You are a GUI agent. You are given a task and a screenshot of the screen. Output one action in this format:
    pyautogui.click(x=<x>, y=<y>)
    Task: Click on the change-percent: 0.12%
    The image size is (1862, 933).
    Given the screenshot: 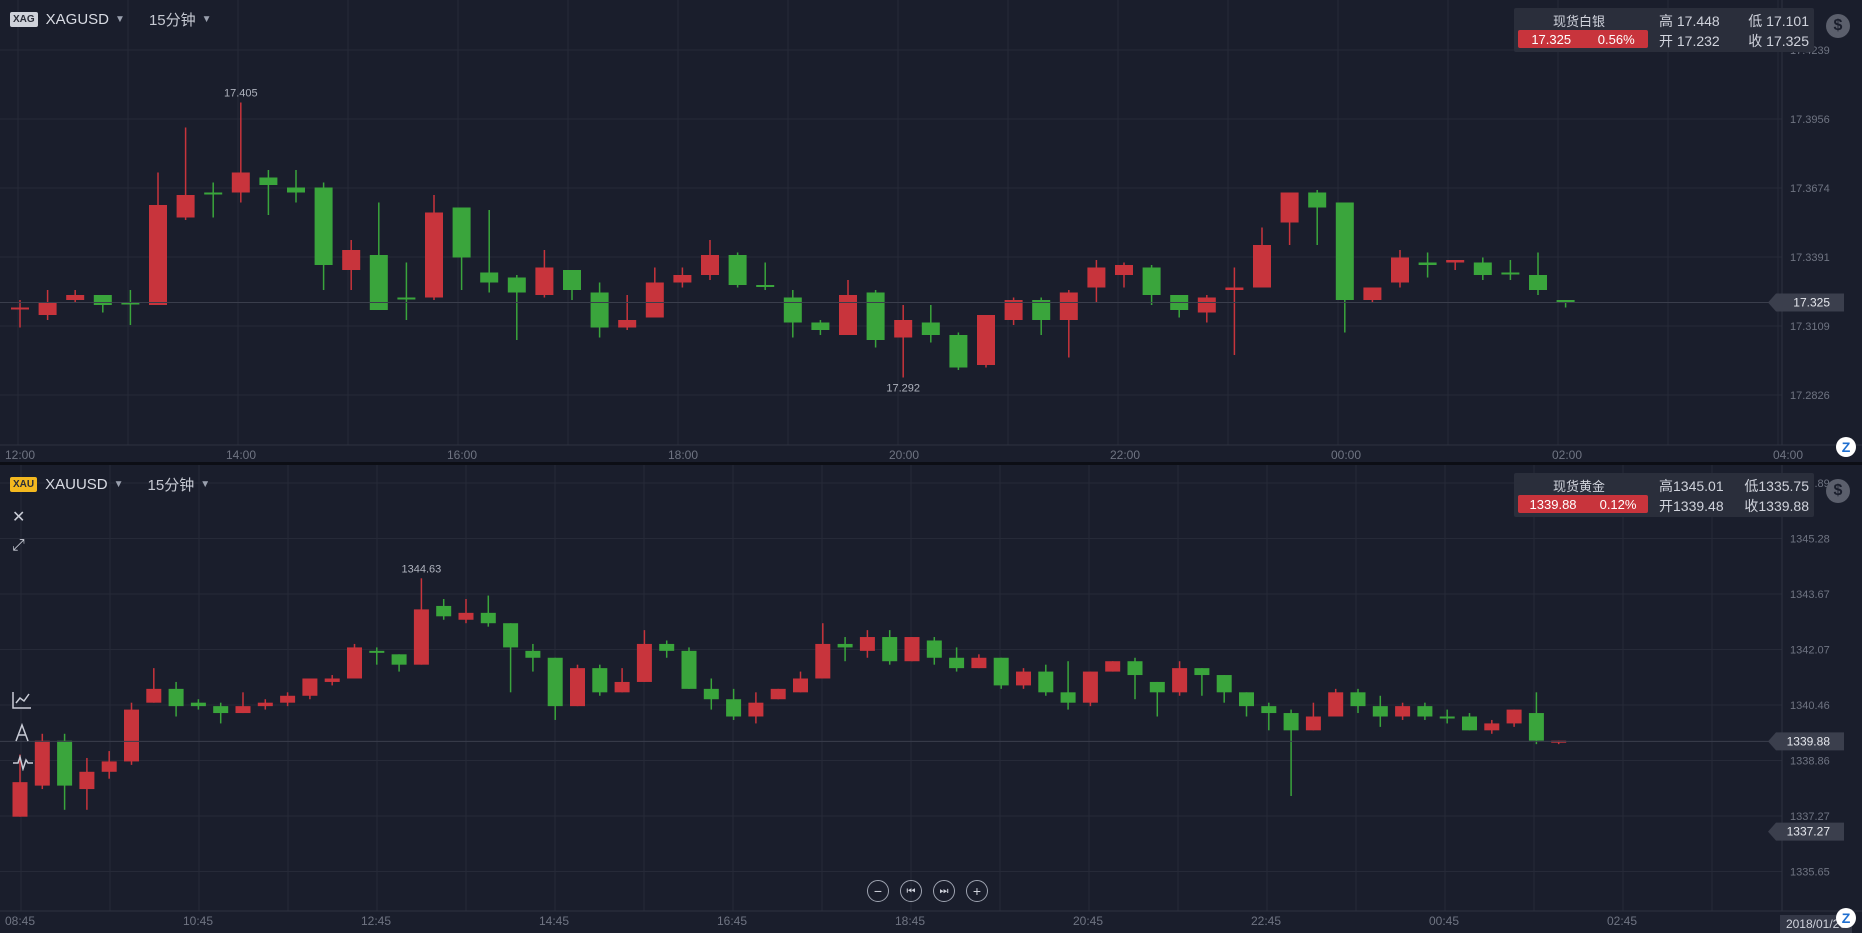 What is the action you would take?
    pyautogui.click(x=1618, y=504)
    